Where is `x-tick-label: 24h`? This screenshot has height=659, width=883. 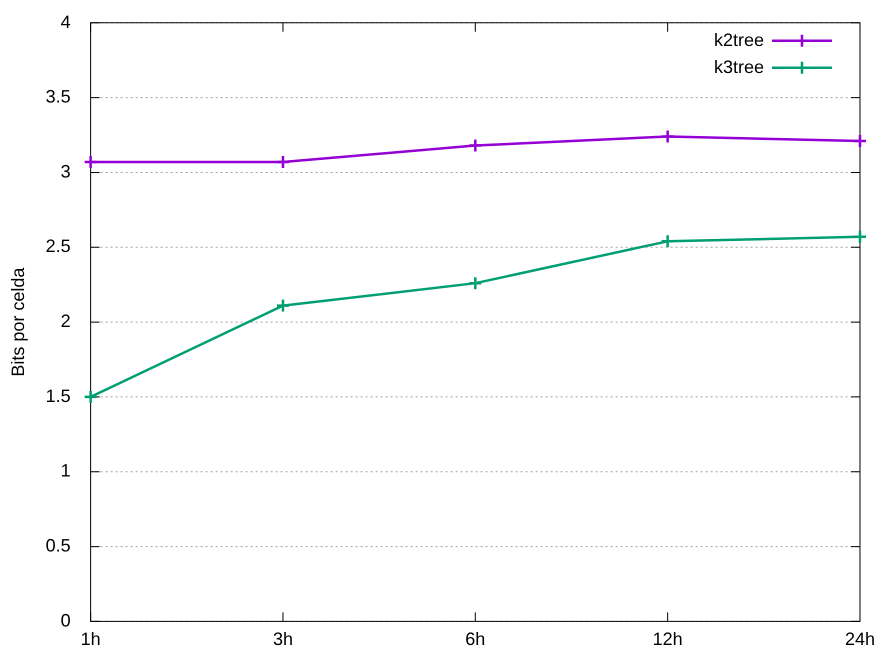 x-tick-label: 24h is located at coordinates (860, 639).